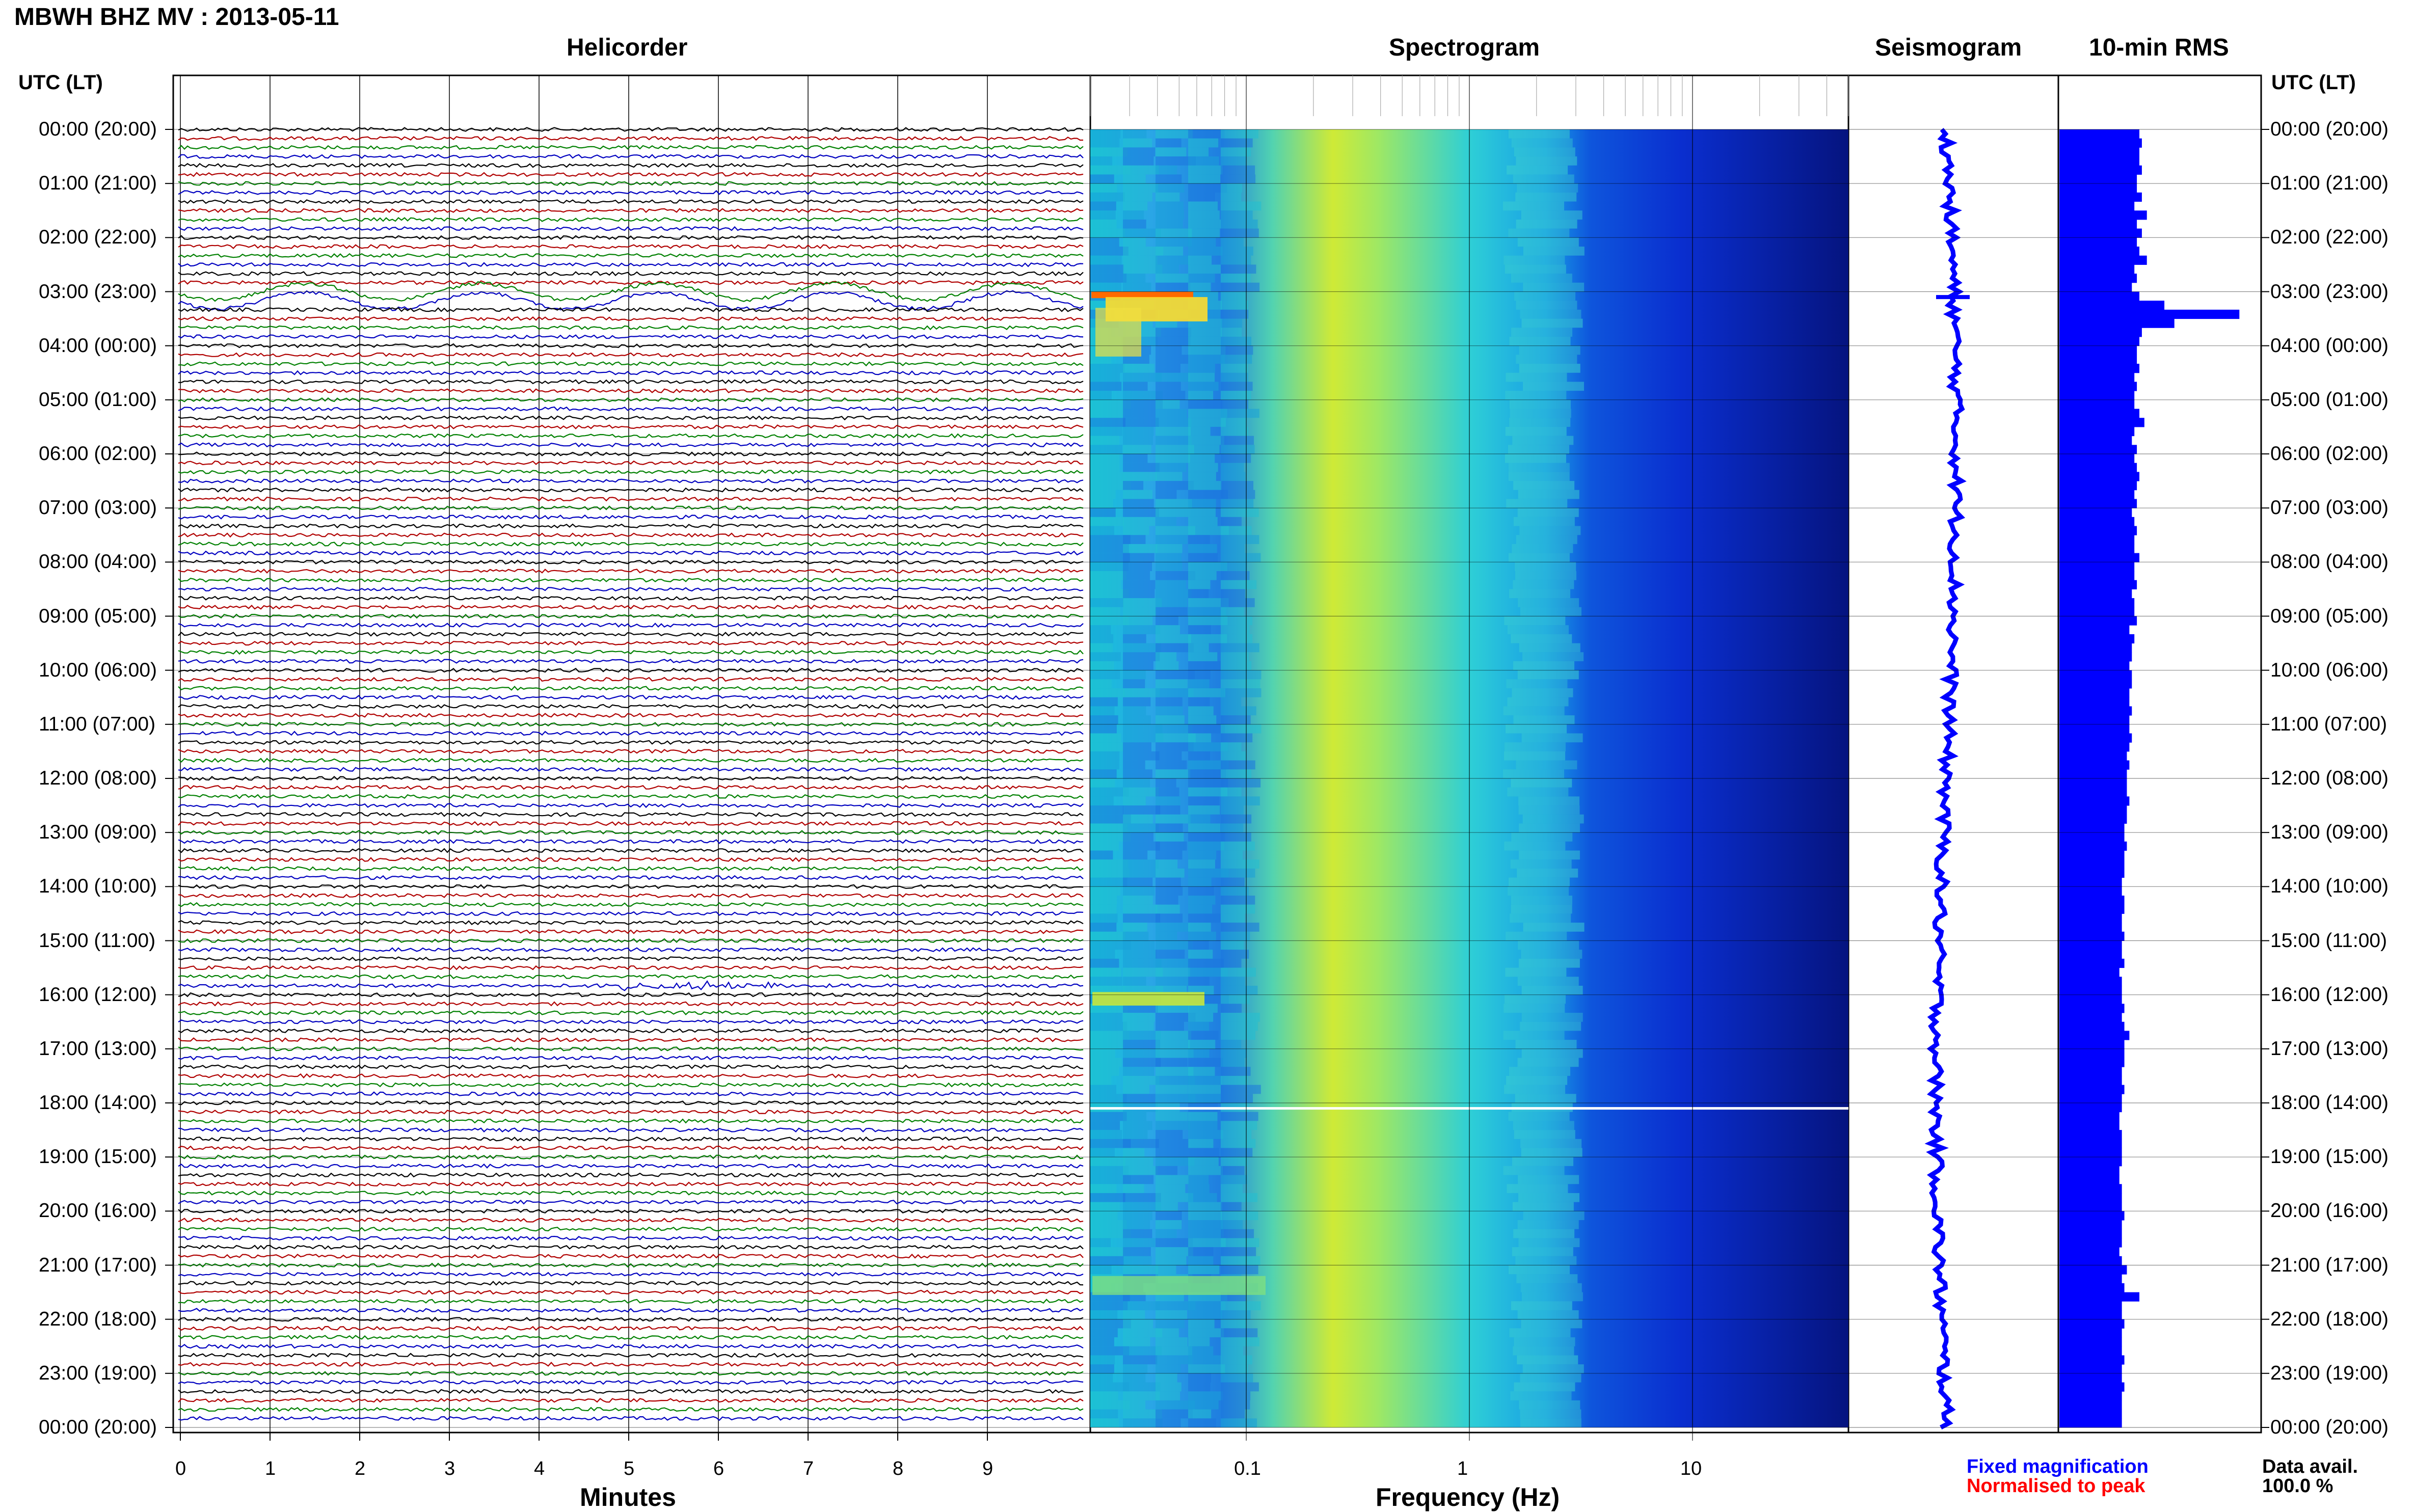 This screenshot has height=1512, width=2415. What do you see at coordinates (2330, 183) in the screenshot?
I see `hour-label-right: 01:00 (21:00)` at bounding box center [2330, 183].